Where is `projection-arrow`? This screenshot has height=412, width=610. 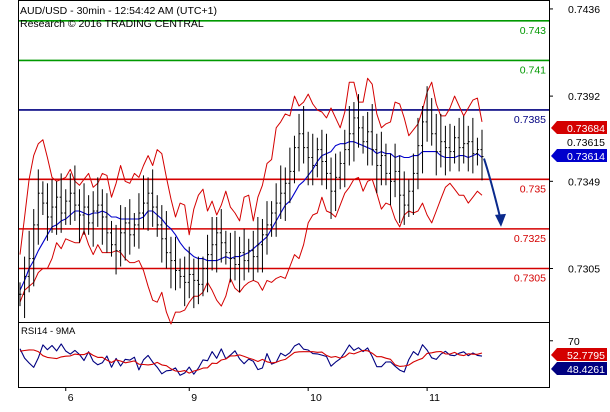
projection-arrow is located at coordinates (494, 192).